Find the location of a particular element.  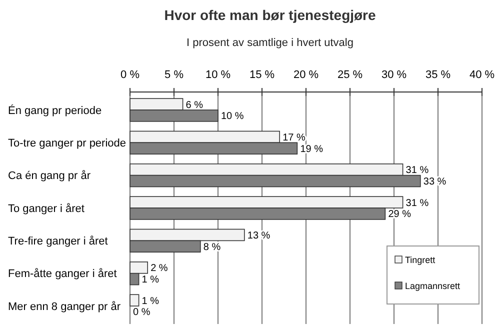

x-tick-label: 40 % is located at coordinates (482, 75).